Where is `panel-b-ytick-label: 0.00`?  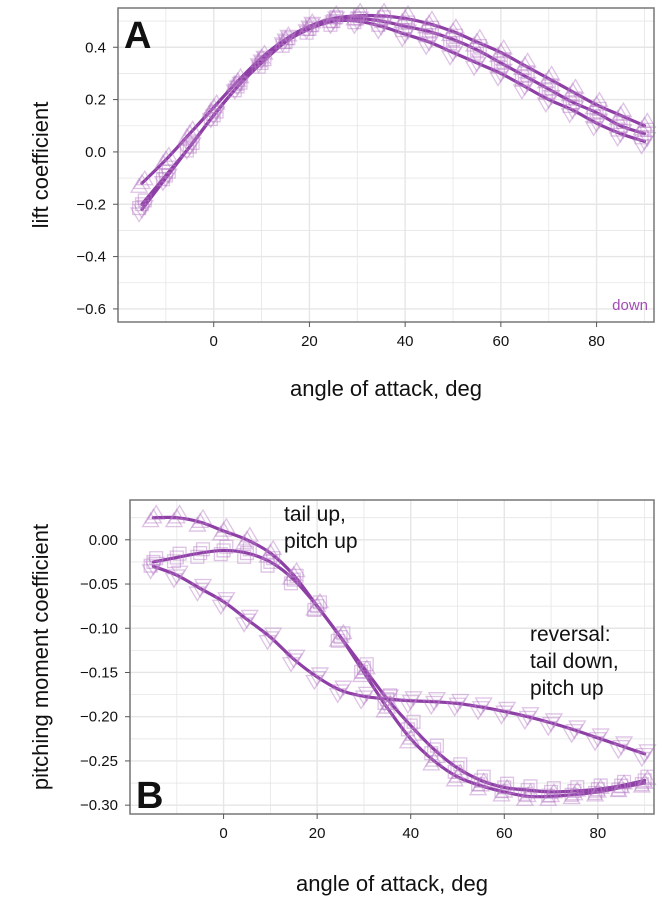
panel-b-ytick-label: 0.00 is located at coordinates (103, 540).